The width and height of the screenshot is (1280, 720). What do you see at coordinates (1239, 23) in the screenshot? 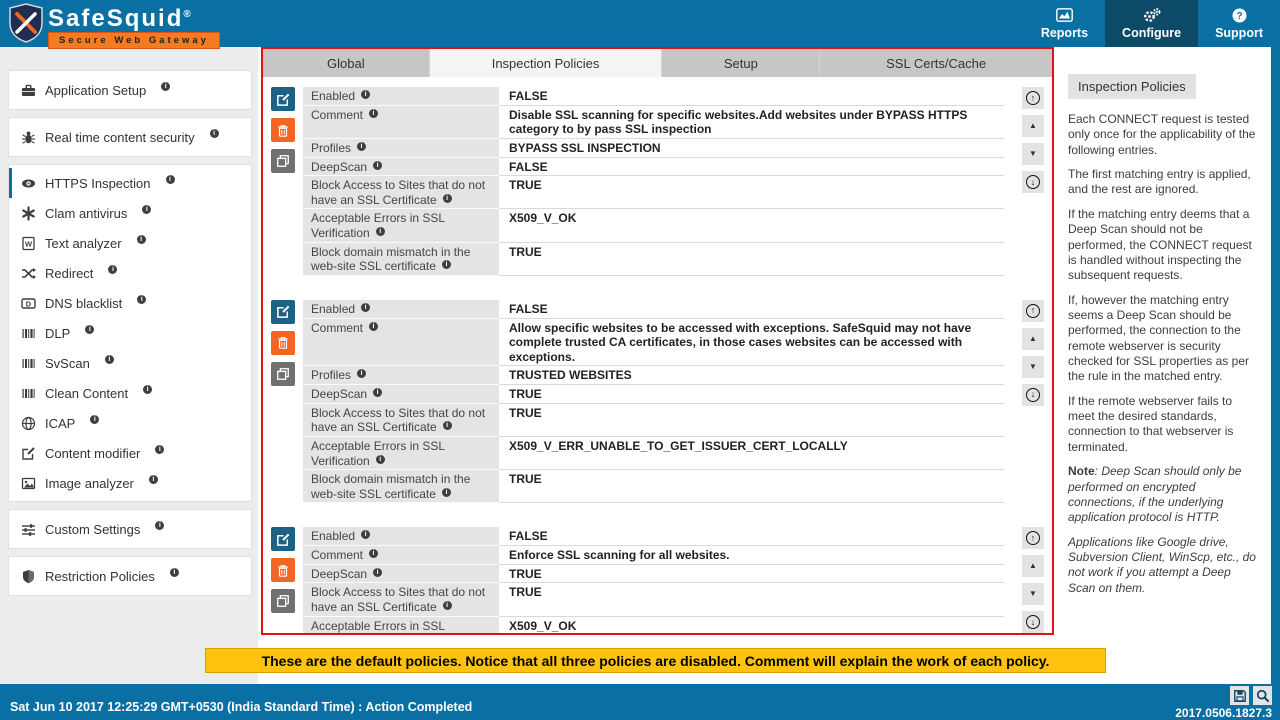
I see `nav-support: ? Support` at bounding box center [1239, 23].